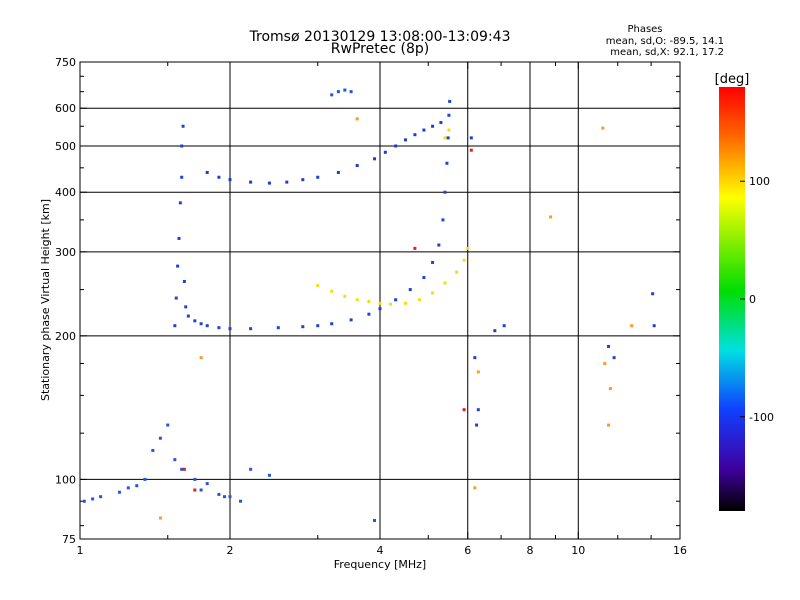  Describe the element at coordinates (667, 52) in the screenshot. I see `phases-line-x: mean, sd,X: 92.1, 17.2` at that location.